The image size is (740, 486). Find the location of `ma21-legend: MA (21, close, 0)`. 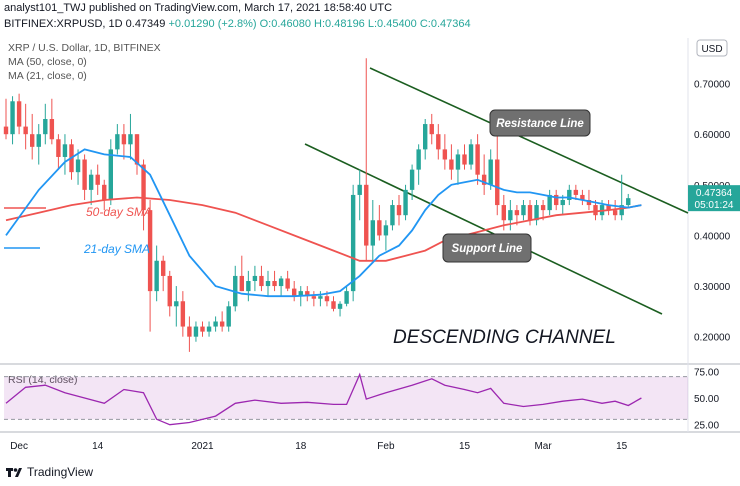

ma21-legend: MA (21, close, 0) is located at coordinates (47, 76).